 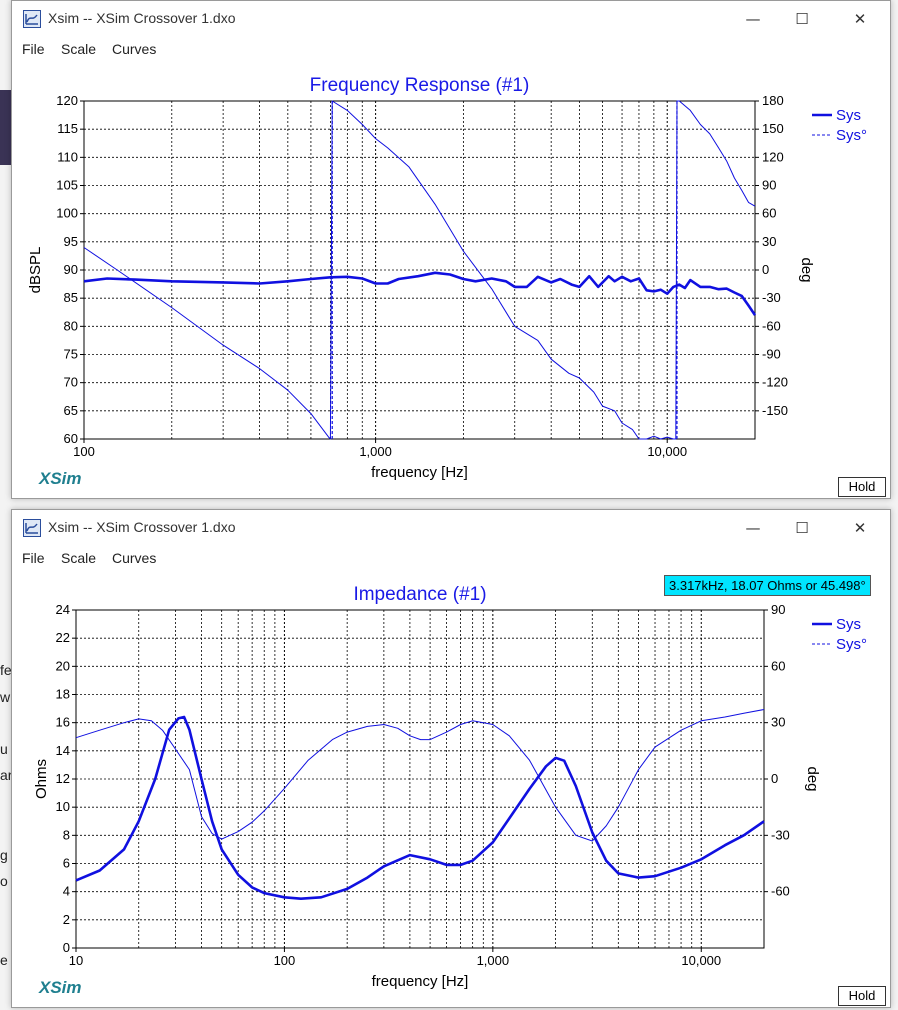 What do you see at coordinates (71, 382) in the screenshot?
I see `y-tick-label: 70` at bounding box center [71, 382].